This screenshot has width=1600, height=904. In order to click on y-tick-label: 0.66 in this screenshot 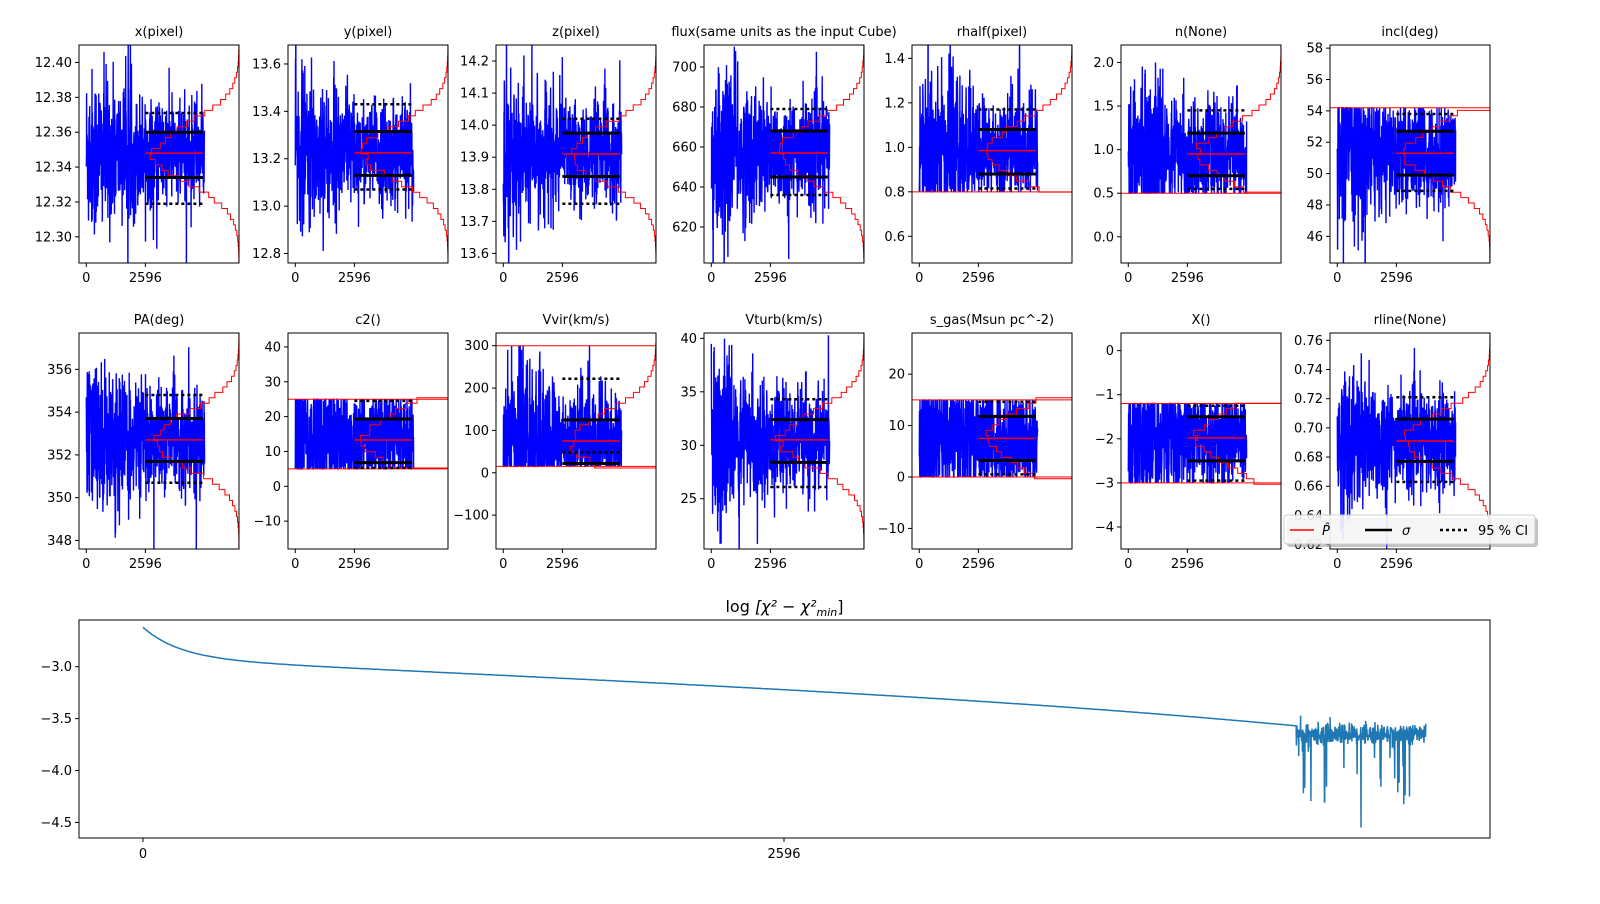, I will do `click(1308, 487)`.